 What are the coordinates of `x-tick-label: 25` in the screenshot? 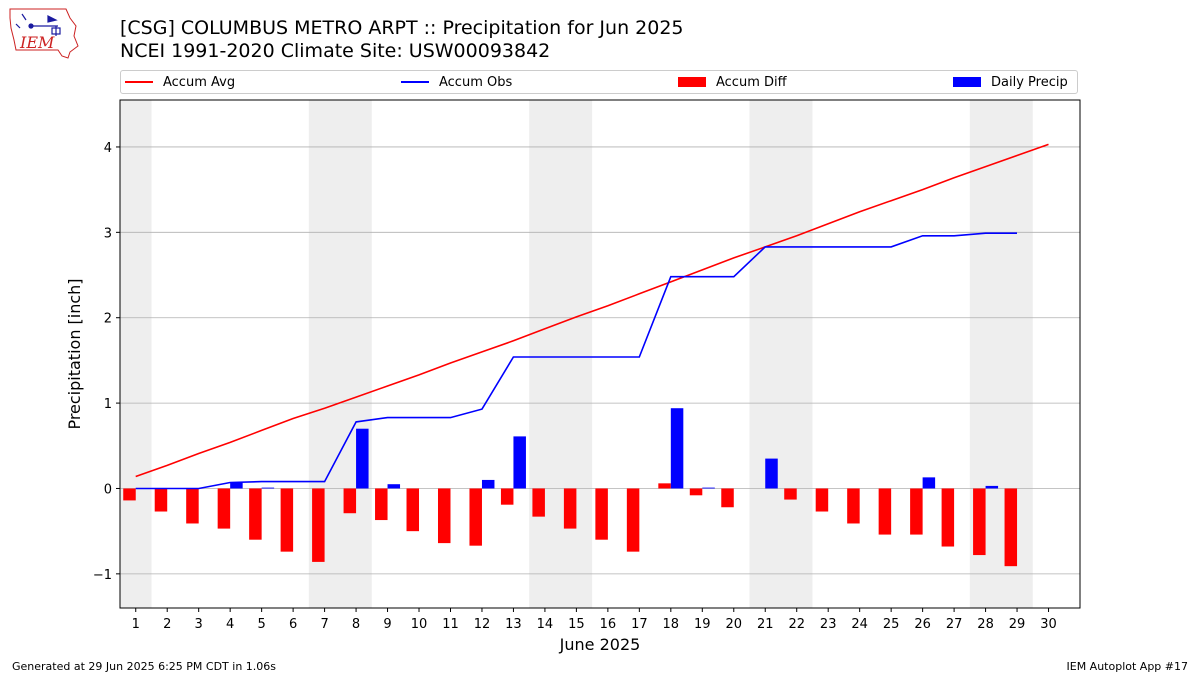 It's located at (891, 624).